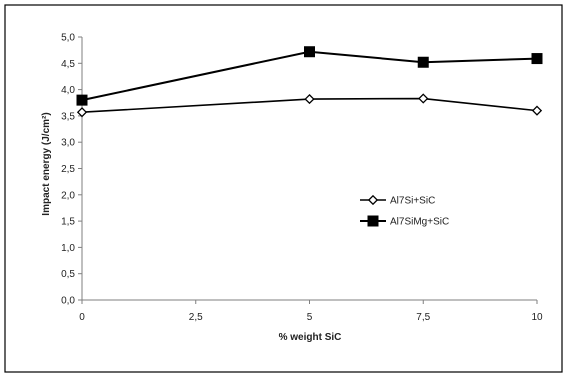 The height and width of the screenshot is (382, 568). I want to click on y-tick-label: 2,5, so click(68, 169).